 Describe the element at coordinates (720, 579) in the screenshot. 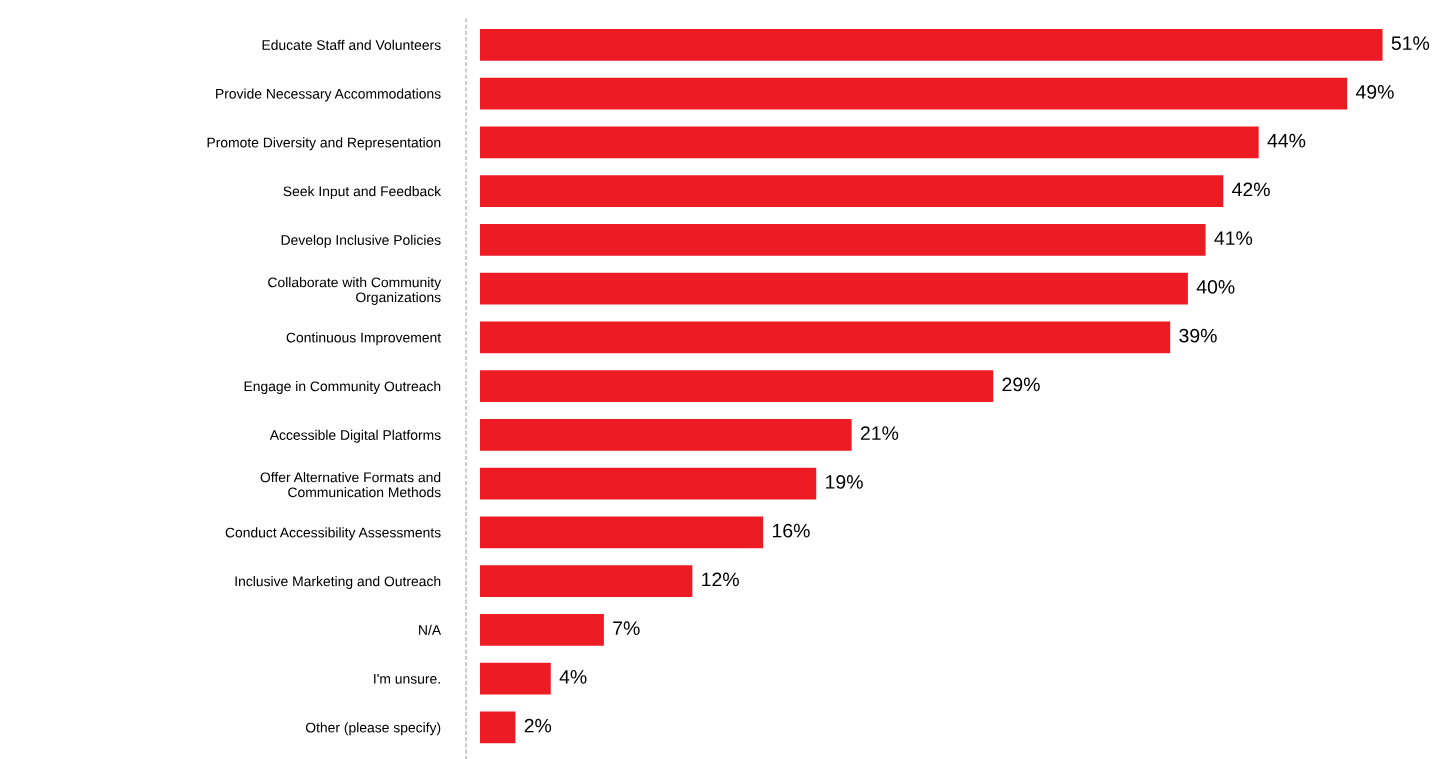

I see `data-label: 12%` at that location.